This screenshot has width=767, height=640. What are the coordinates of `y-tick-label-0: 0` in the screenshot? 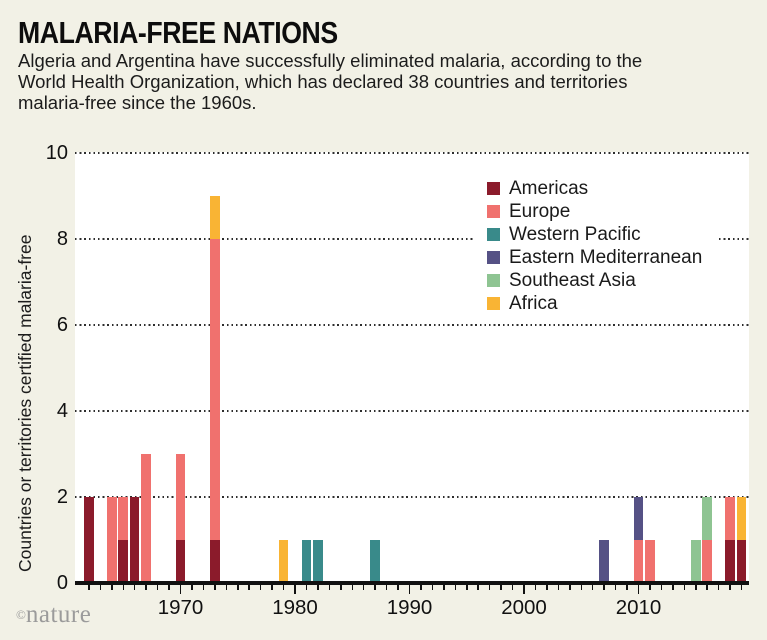 It's located at (62, 583).